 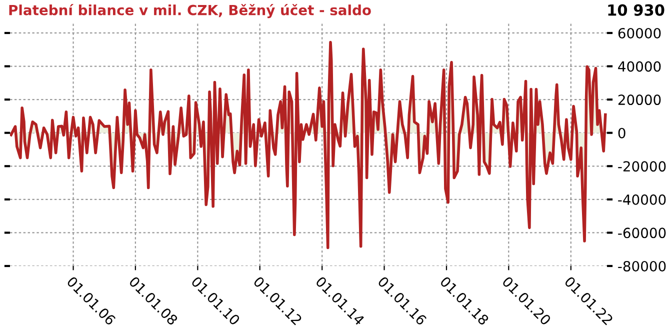 I want to click on chart-title: Platební bilance v mil. CZK, Běžný účet - saldo, so click(x=190, y=11).